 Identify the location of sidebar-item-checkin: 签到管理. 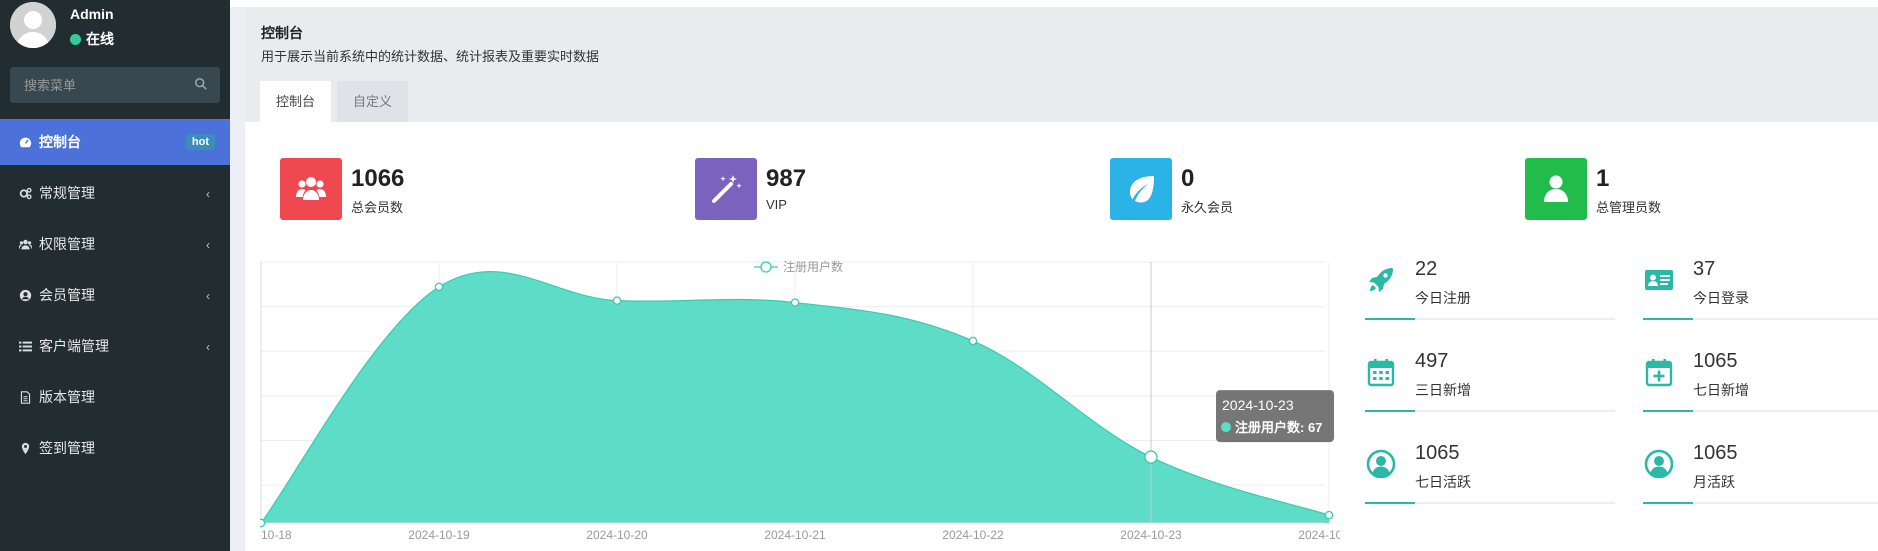
(115, 448).